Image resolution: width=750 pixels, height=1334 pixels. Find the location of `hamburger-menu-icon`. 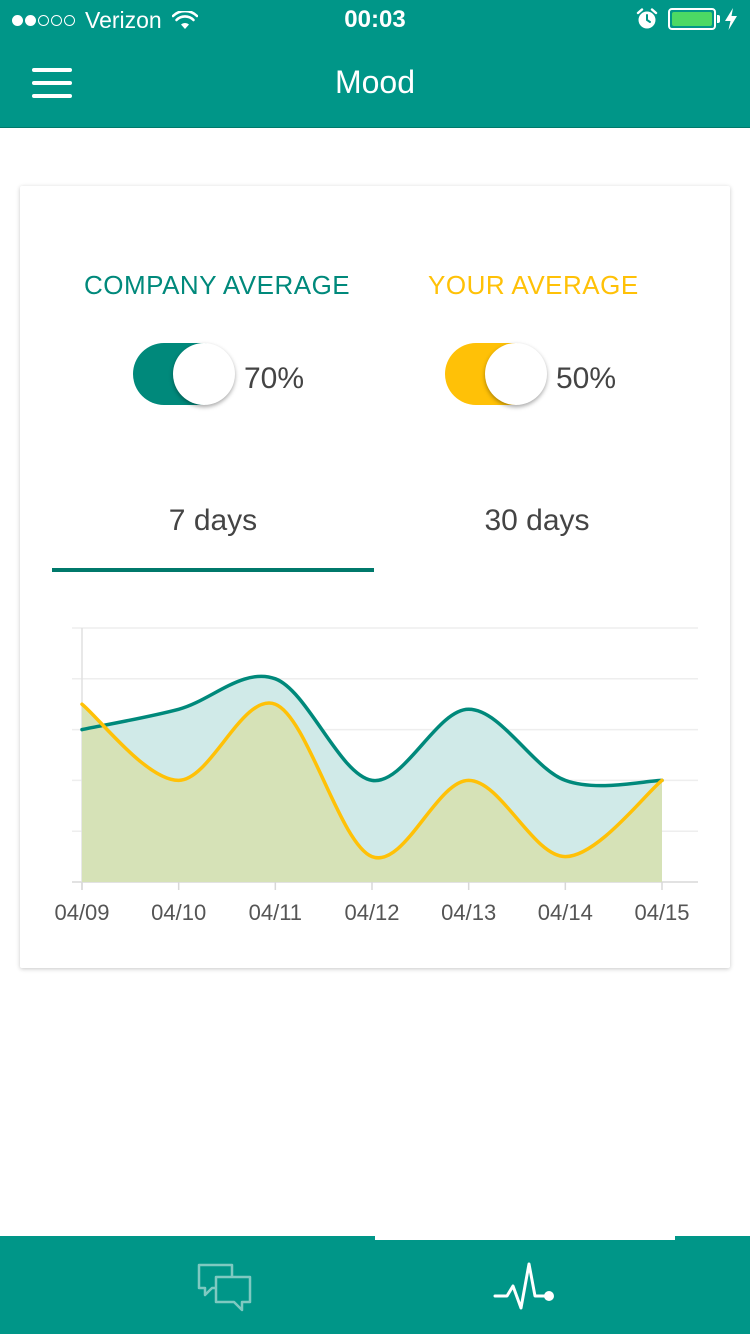

hamburger-menu-icon is located at coordinates (52, 83).